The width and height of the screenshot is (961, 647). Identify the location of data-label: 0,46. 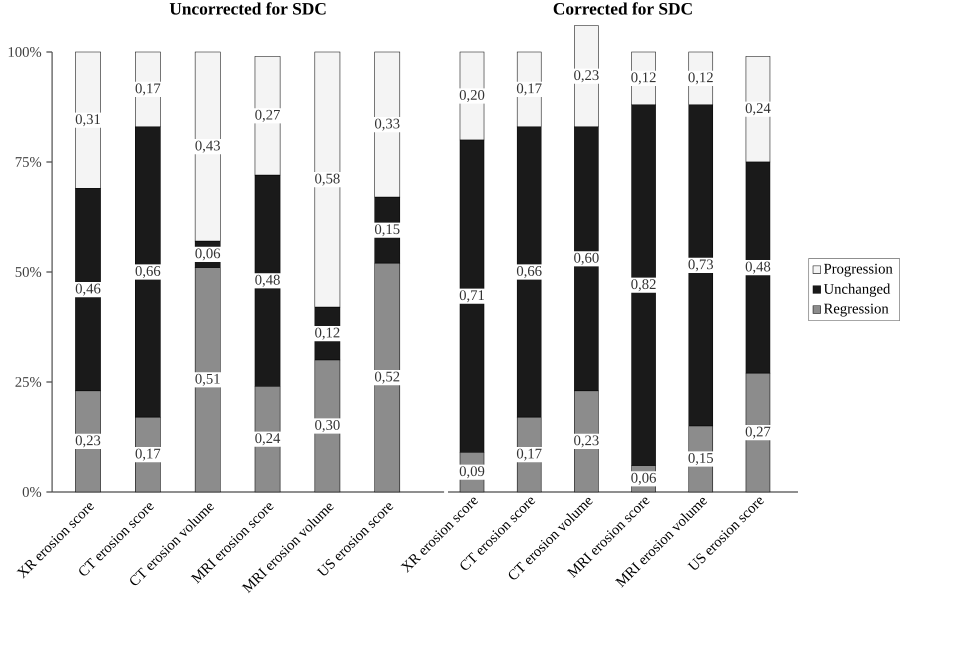
(88, 290).